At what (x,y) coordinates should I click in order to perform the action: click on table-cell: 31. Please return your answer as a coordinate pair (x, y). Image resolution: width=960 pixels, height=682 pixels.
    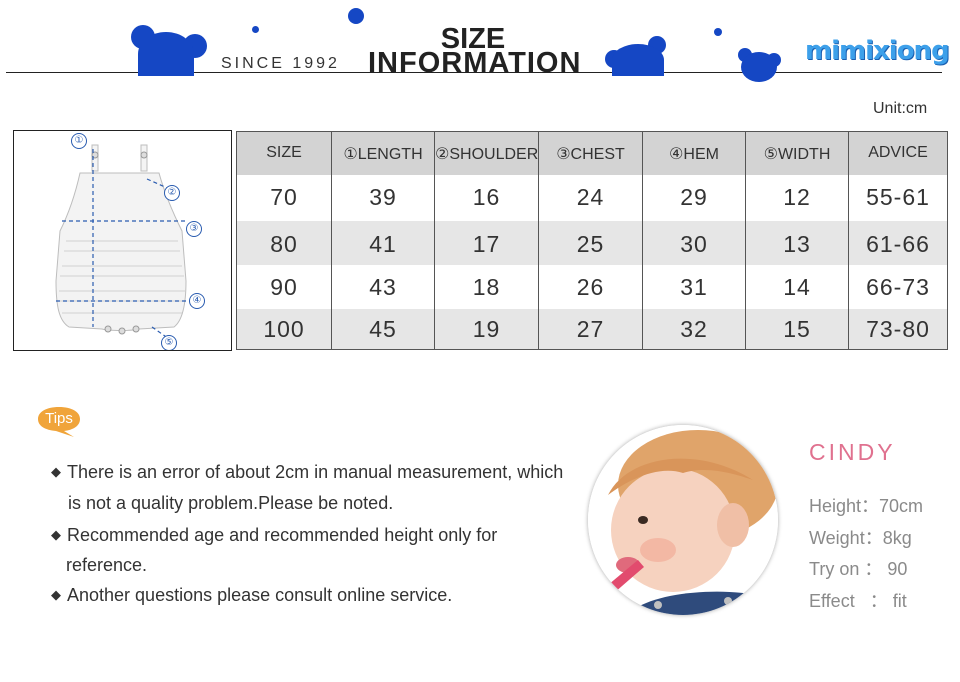
    Looking at the image, I should click on (694, 287).